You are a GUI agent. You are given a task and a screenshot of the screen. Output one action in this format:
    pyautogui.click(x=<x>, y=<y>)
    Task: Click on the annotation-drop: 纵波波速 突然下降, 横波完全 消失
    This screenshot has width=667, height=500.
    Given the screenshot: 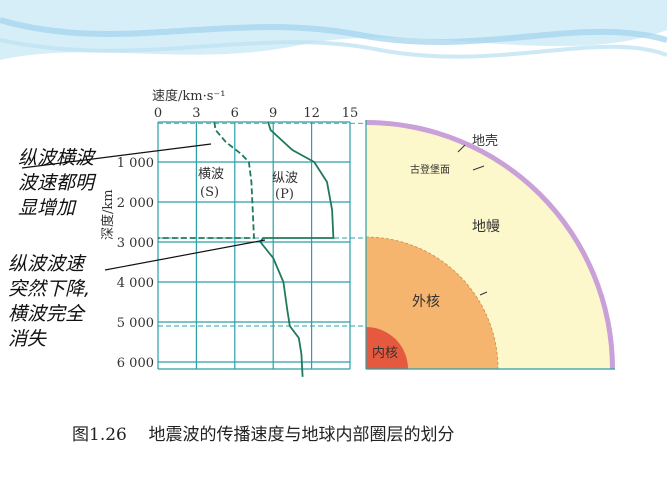 What is the action you would take?
    pyautogui.click(x=49, y=301)
    